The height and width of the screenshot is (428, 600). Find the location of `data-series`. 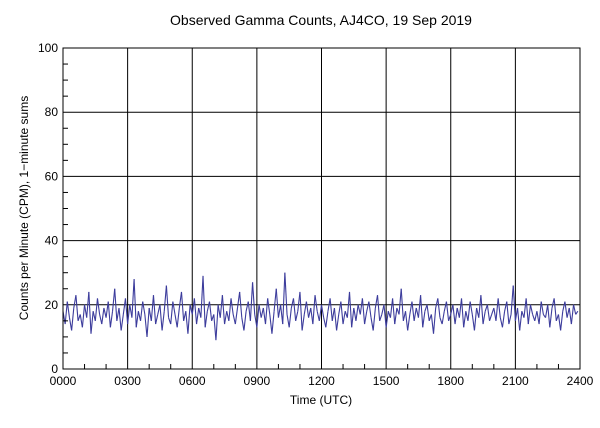

data-series is located at coordinates (320, 306).